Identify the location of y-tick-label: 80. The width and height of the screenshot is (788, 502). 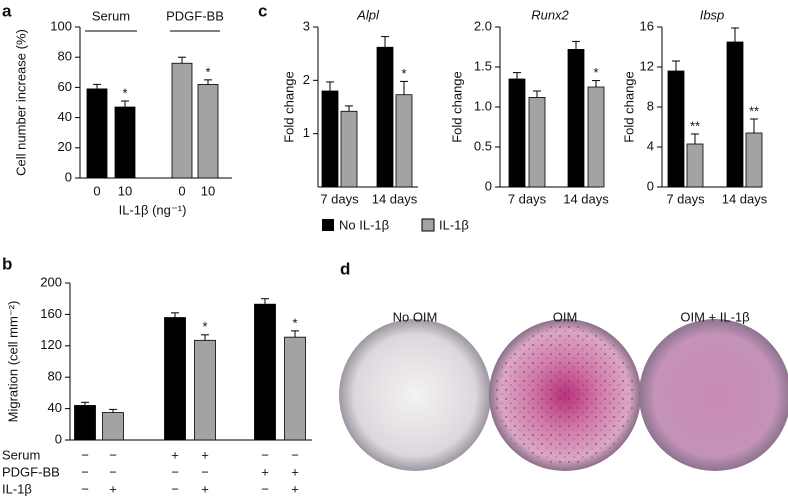
(65, 56).